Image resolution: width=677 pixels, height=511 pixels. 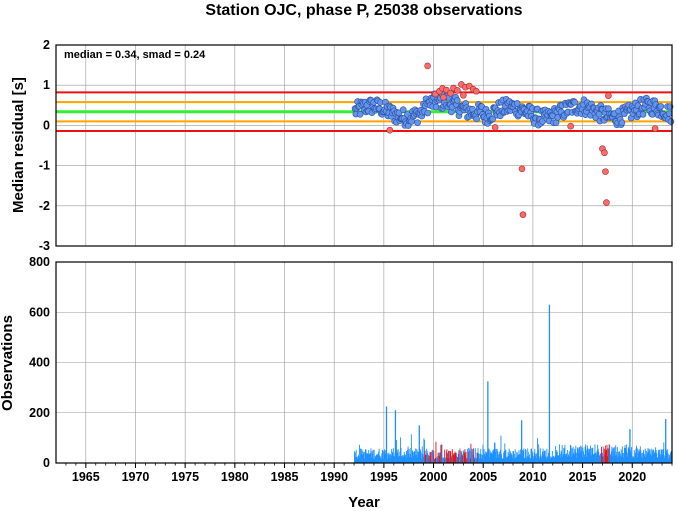 I want to click on x-tick-label: 2020, so click(x=632, y=477).